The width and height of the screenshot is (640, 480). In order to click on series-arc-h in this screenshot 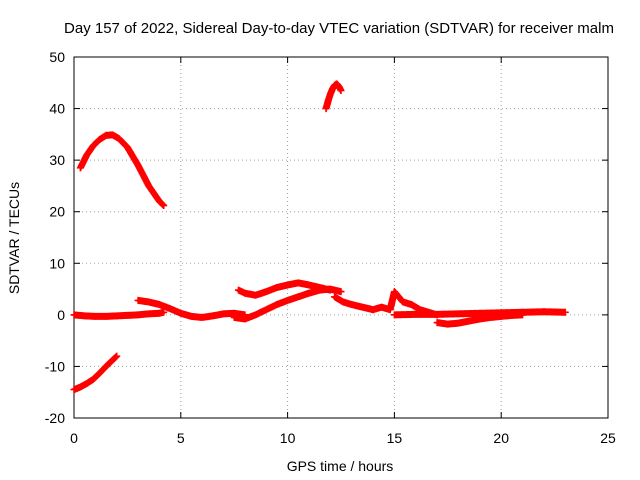, I will do `click(386, 303)`.